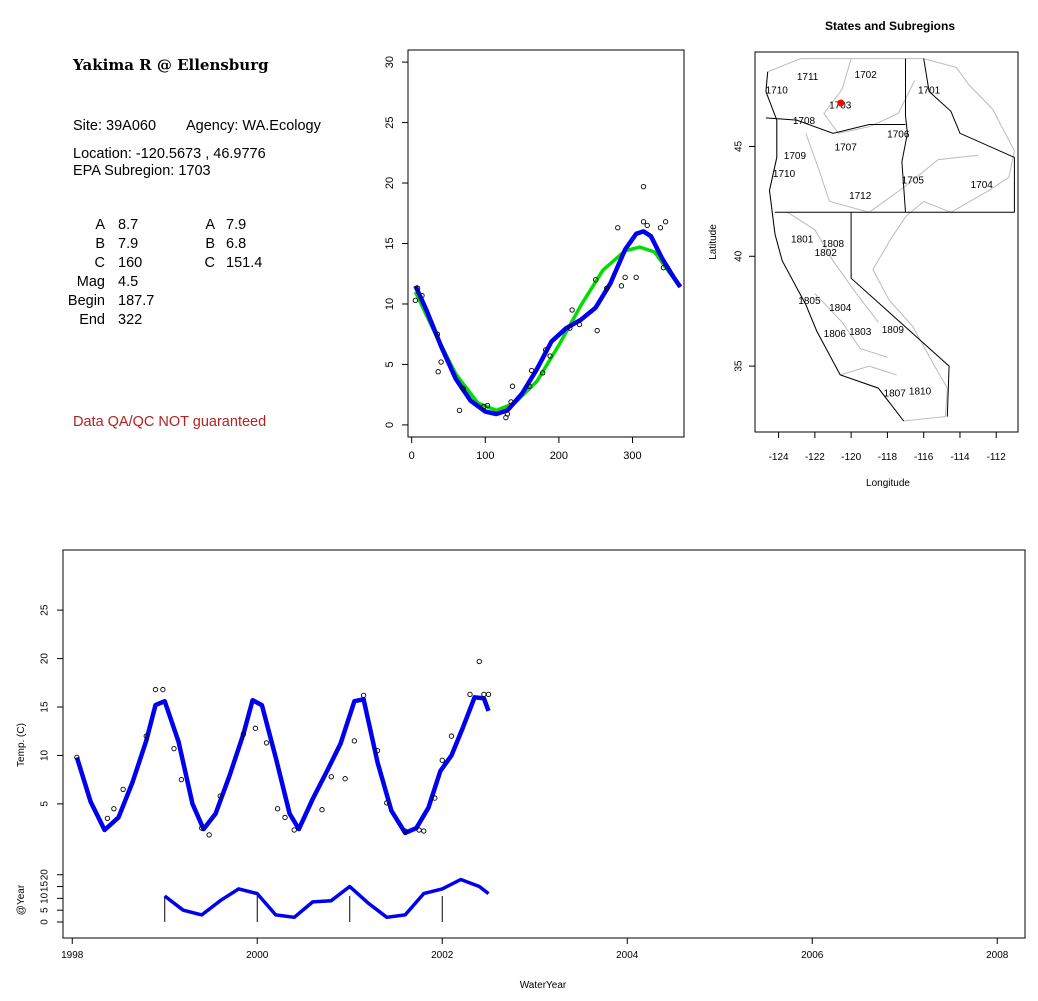 This screenshot has width=1038, height=1001. What do you see at coordinates (253, 126) in the screenshot?
I see `agency-line: Agency: WA.Ecology` at bounding box center [253, 126].